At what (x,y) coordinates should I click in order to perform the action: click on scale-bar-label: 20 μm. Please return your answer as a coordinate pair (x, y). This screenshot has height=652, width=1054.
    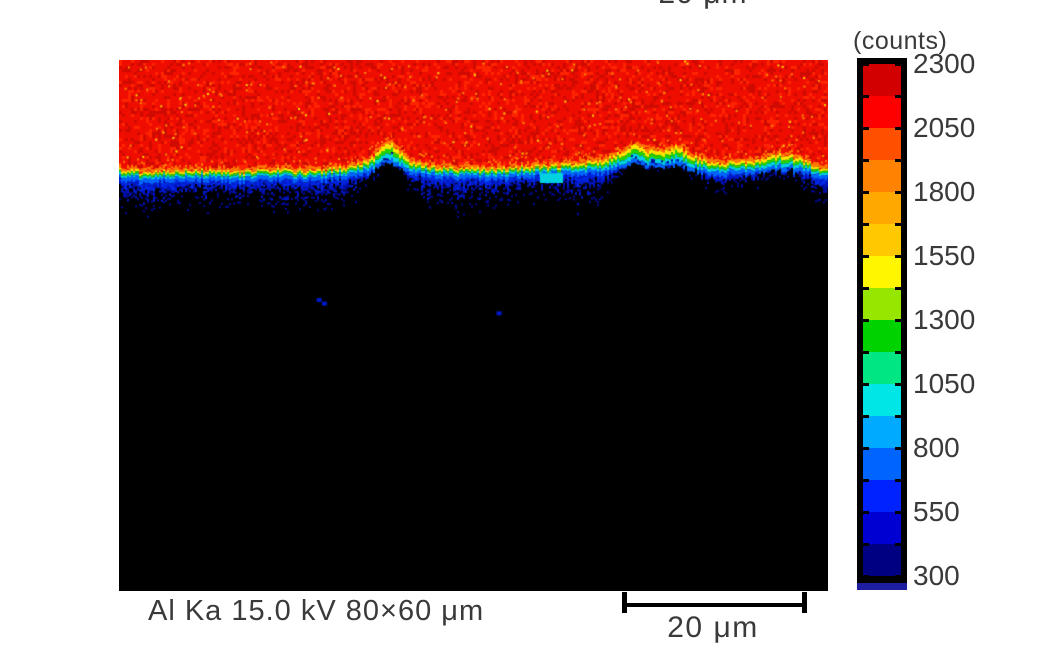
    Looking at the image, I should click on (713, 627).